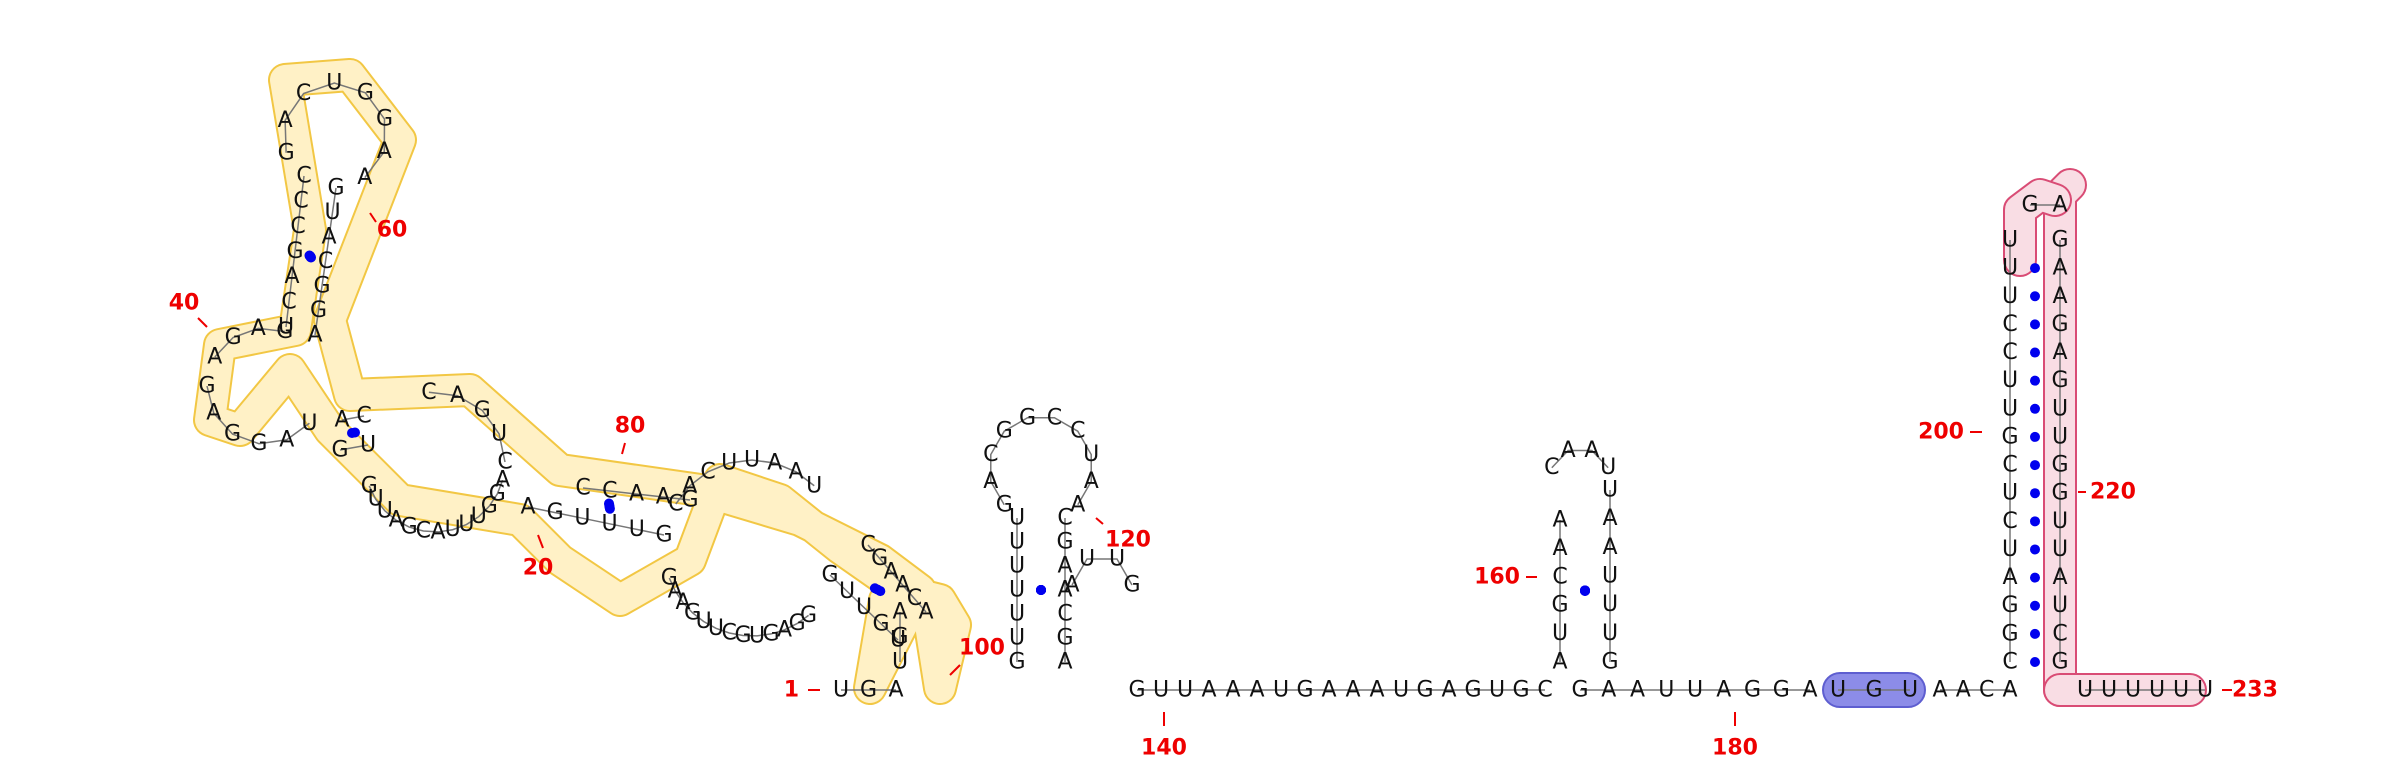 The height and width of the screenshot is (766, 2400). Describe the element at coordinates (1064, 542) in the screenshot. I see `nucleotide-h2_3p-6: G` at that location.